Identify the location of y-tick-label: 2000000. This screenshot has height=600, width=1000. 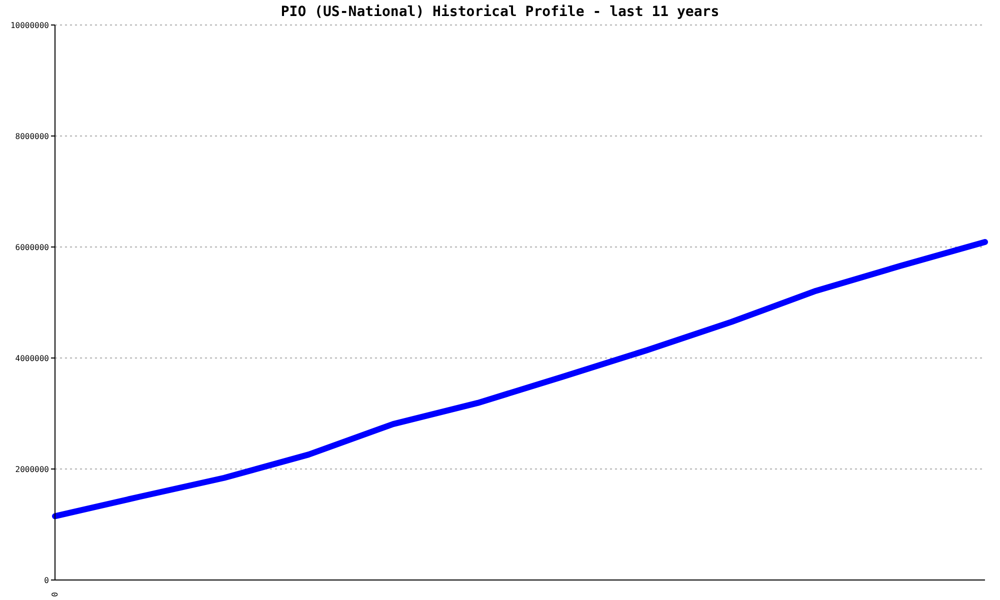
(32, 469).